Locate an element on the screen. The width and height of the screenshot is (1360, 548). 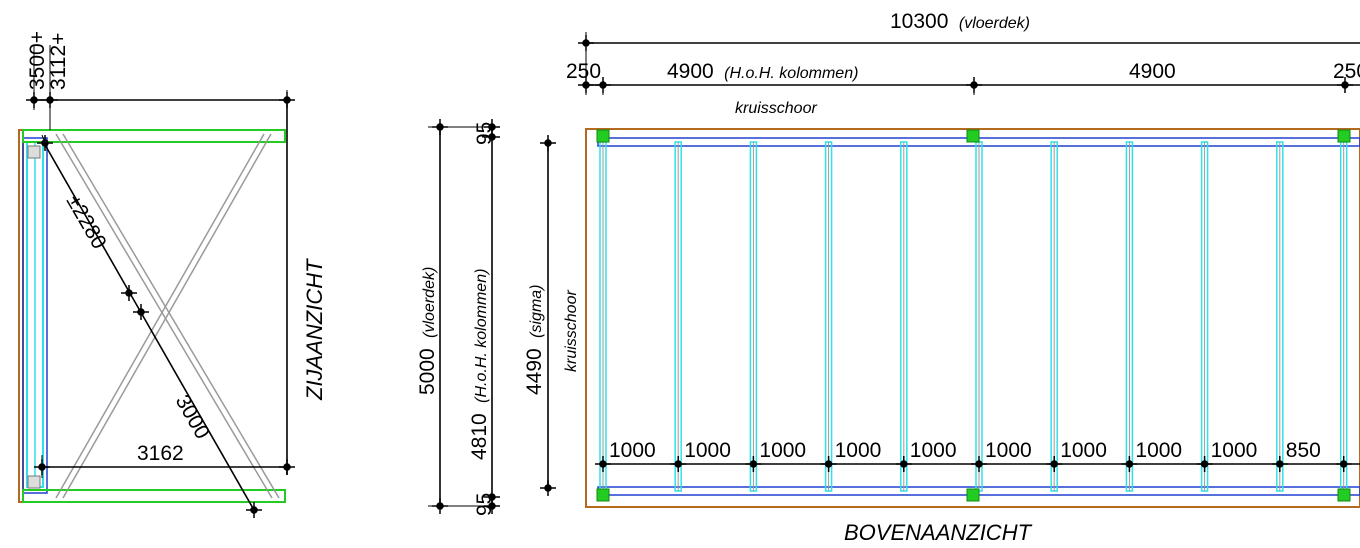
side-brace-2a is located at coordinates (160, 316).